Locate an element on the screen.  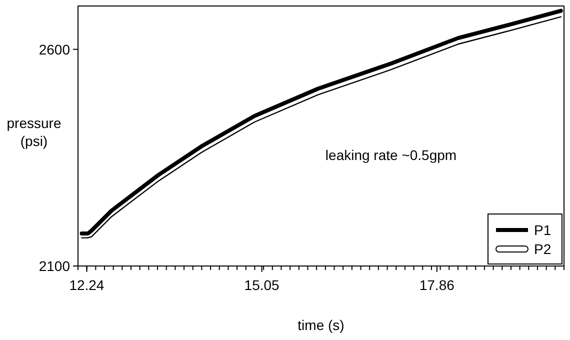
annotation: leaking rate ~0.5gpm is located at coordinates (391, 155).